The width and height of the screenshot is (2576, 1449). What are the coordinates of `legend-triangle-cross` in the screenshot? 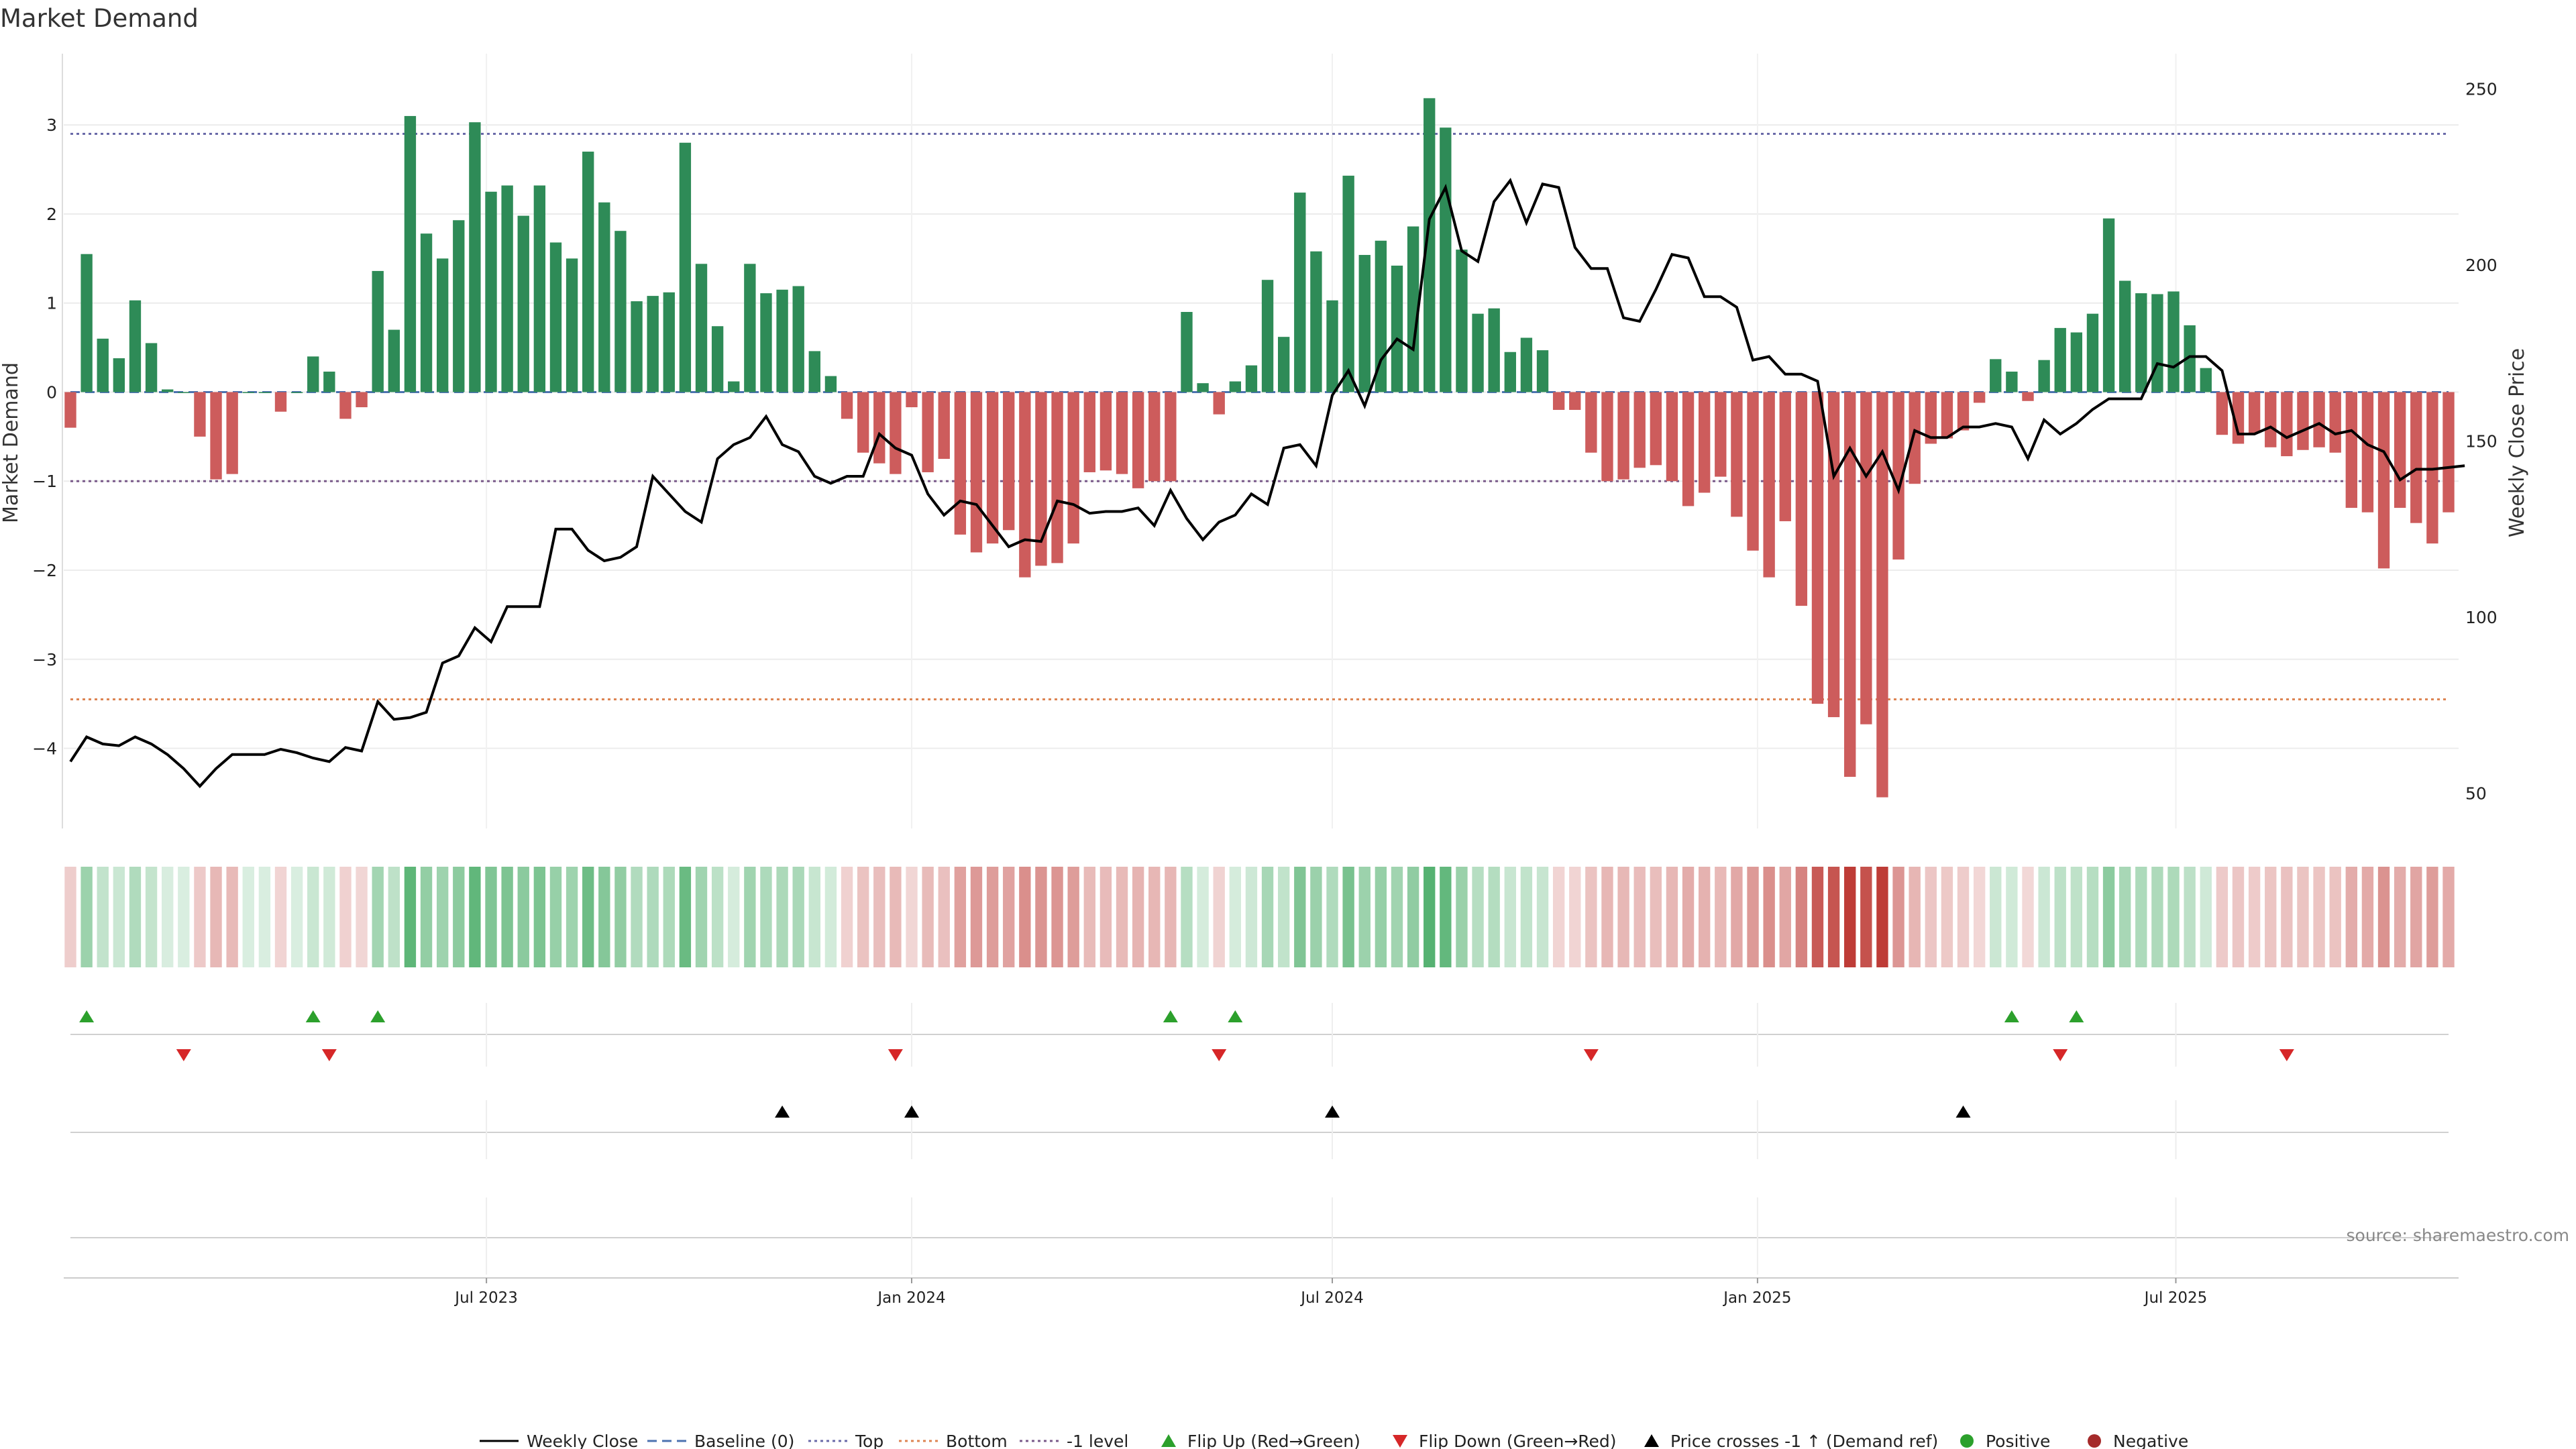 It's located at (1651, 1440).